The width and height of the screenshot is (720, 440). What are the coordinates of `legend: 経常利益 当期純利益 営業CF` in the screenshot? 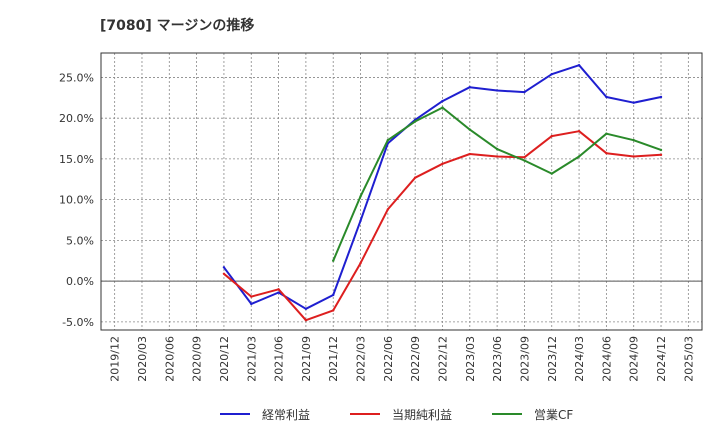 It's located at (396, 415).